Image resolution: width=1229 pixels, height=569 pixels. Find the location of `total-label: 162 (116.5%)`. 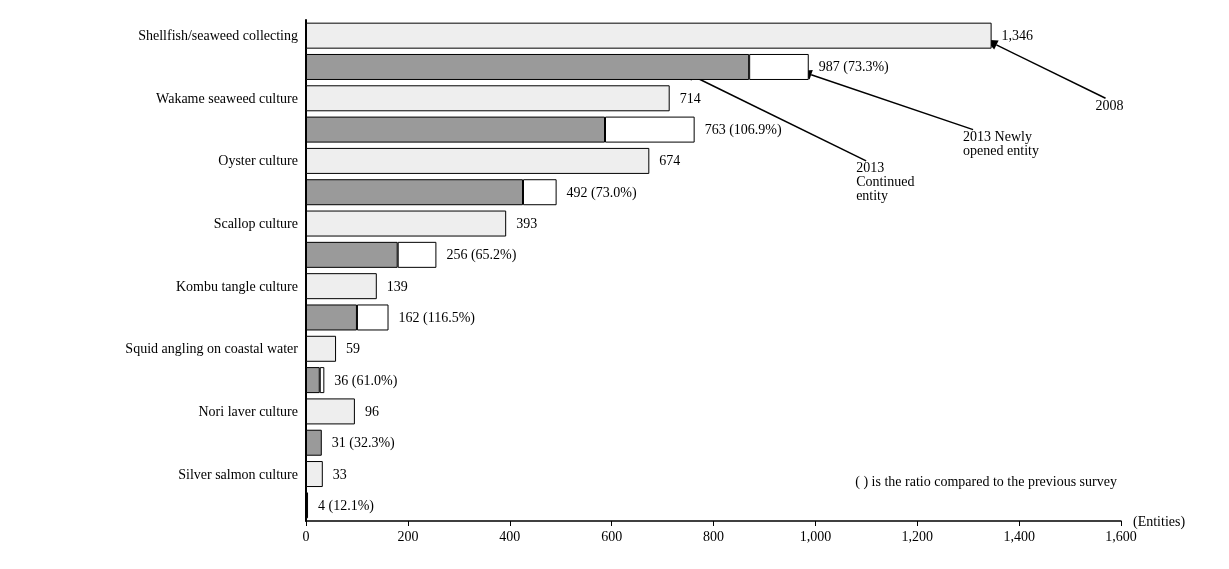

total-label: 162 (116.5%) is located at coordinates (437, 317).